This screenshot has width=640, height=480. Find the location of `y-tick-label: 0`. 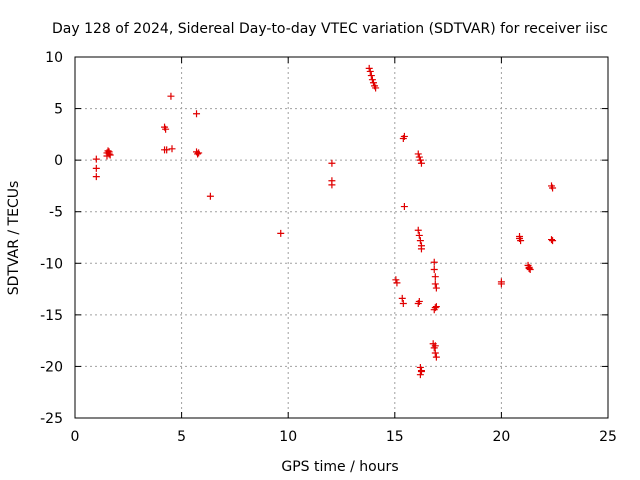

y-tick-label: 0 is located at coordinates (58, 161).